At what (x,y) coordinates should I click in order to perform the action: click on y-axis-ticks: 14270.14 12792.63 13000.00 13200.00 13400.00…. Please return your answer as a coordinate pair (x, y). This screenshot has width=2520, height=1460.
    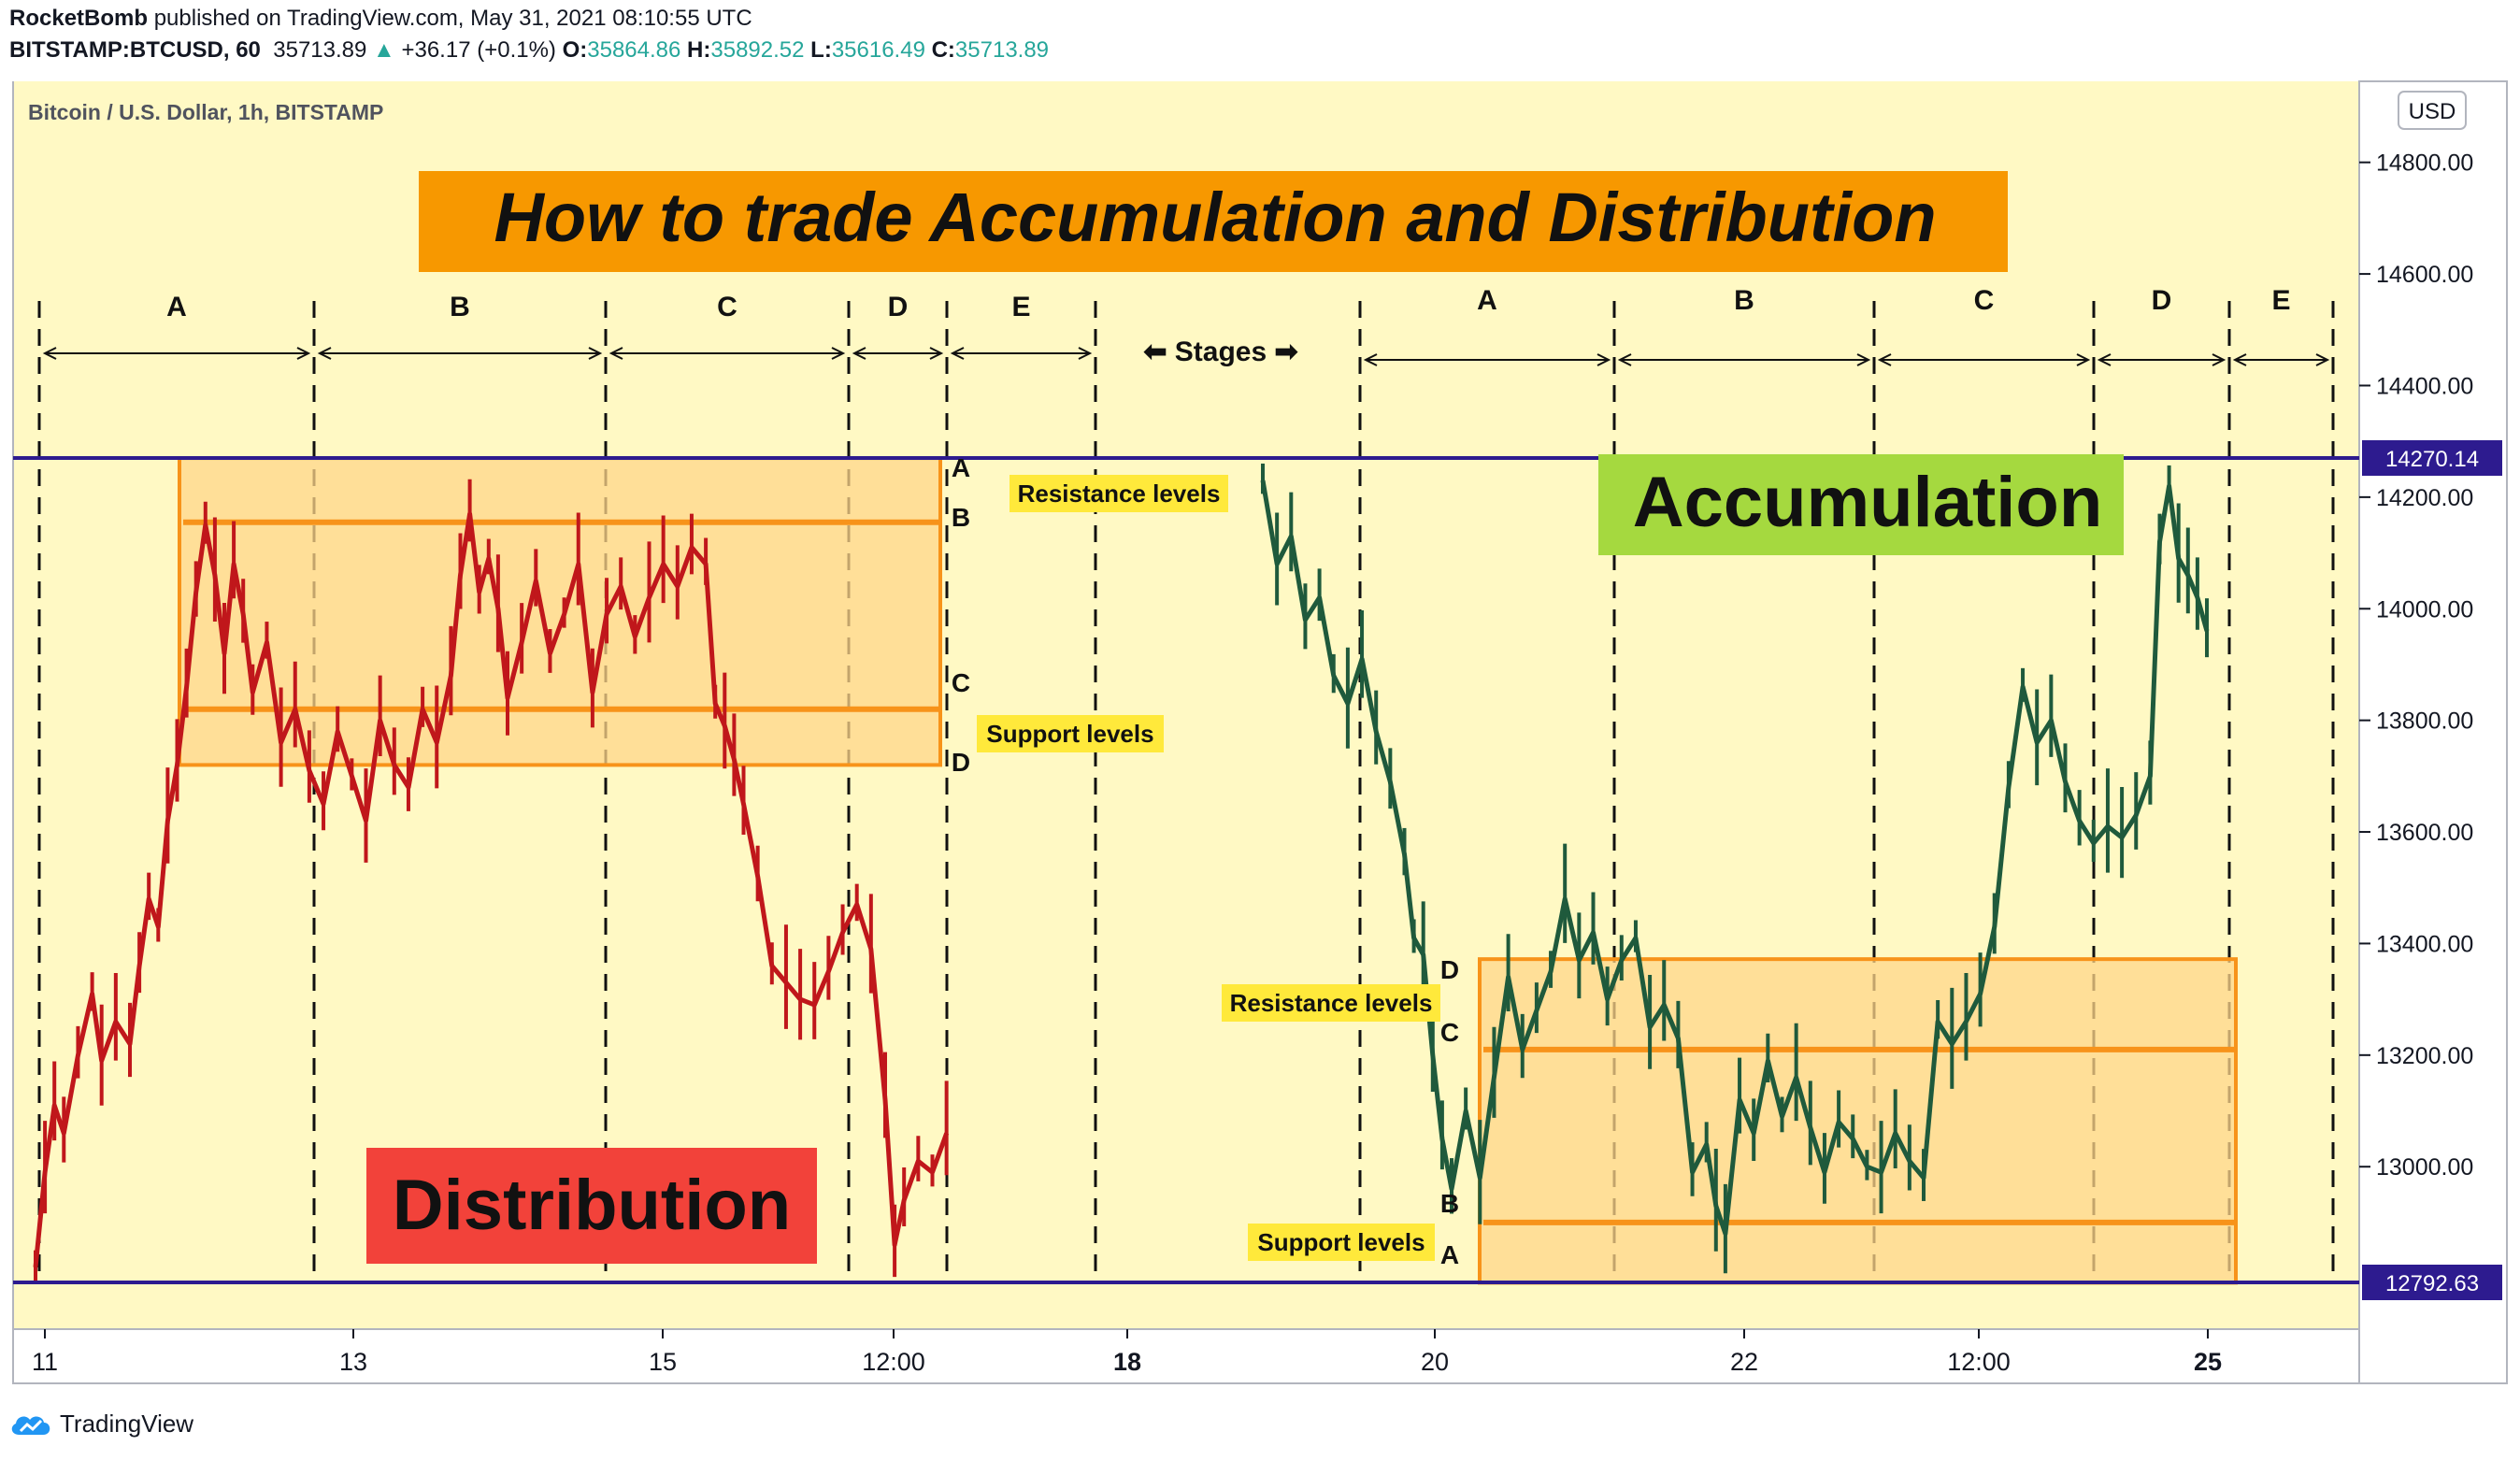
    Looking at the image, I should click on (2430, 725).